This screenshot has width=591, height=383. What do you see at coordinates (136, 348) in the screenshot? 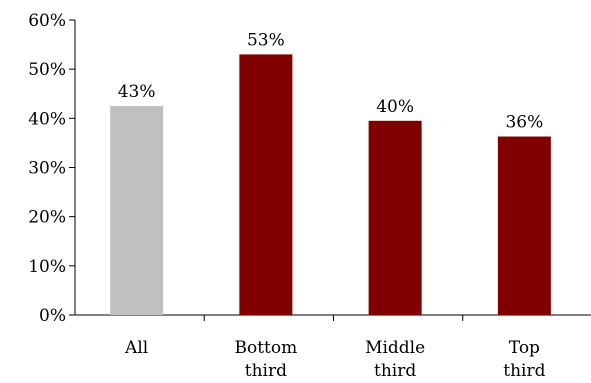
I see `x-category-label: All` at bounding box center [136, 348].